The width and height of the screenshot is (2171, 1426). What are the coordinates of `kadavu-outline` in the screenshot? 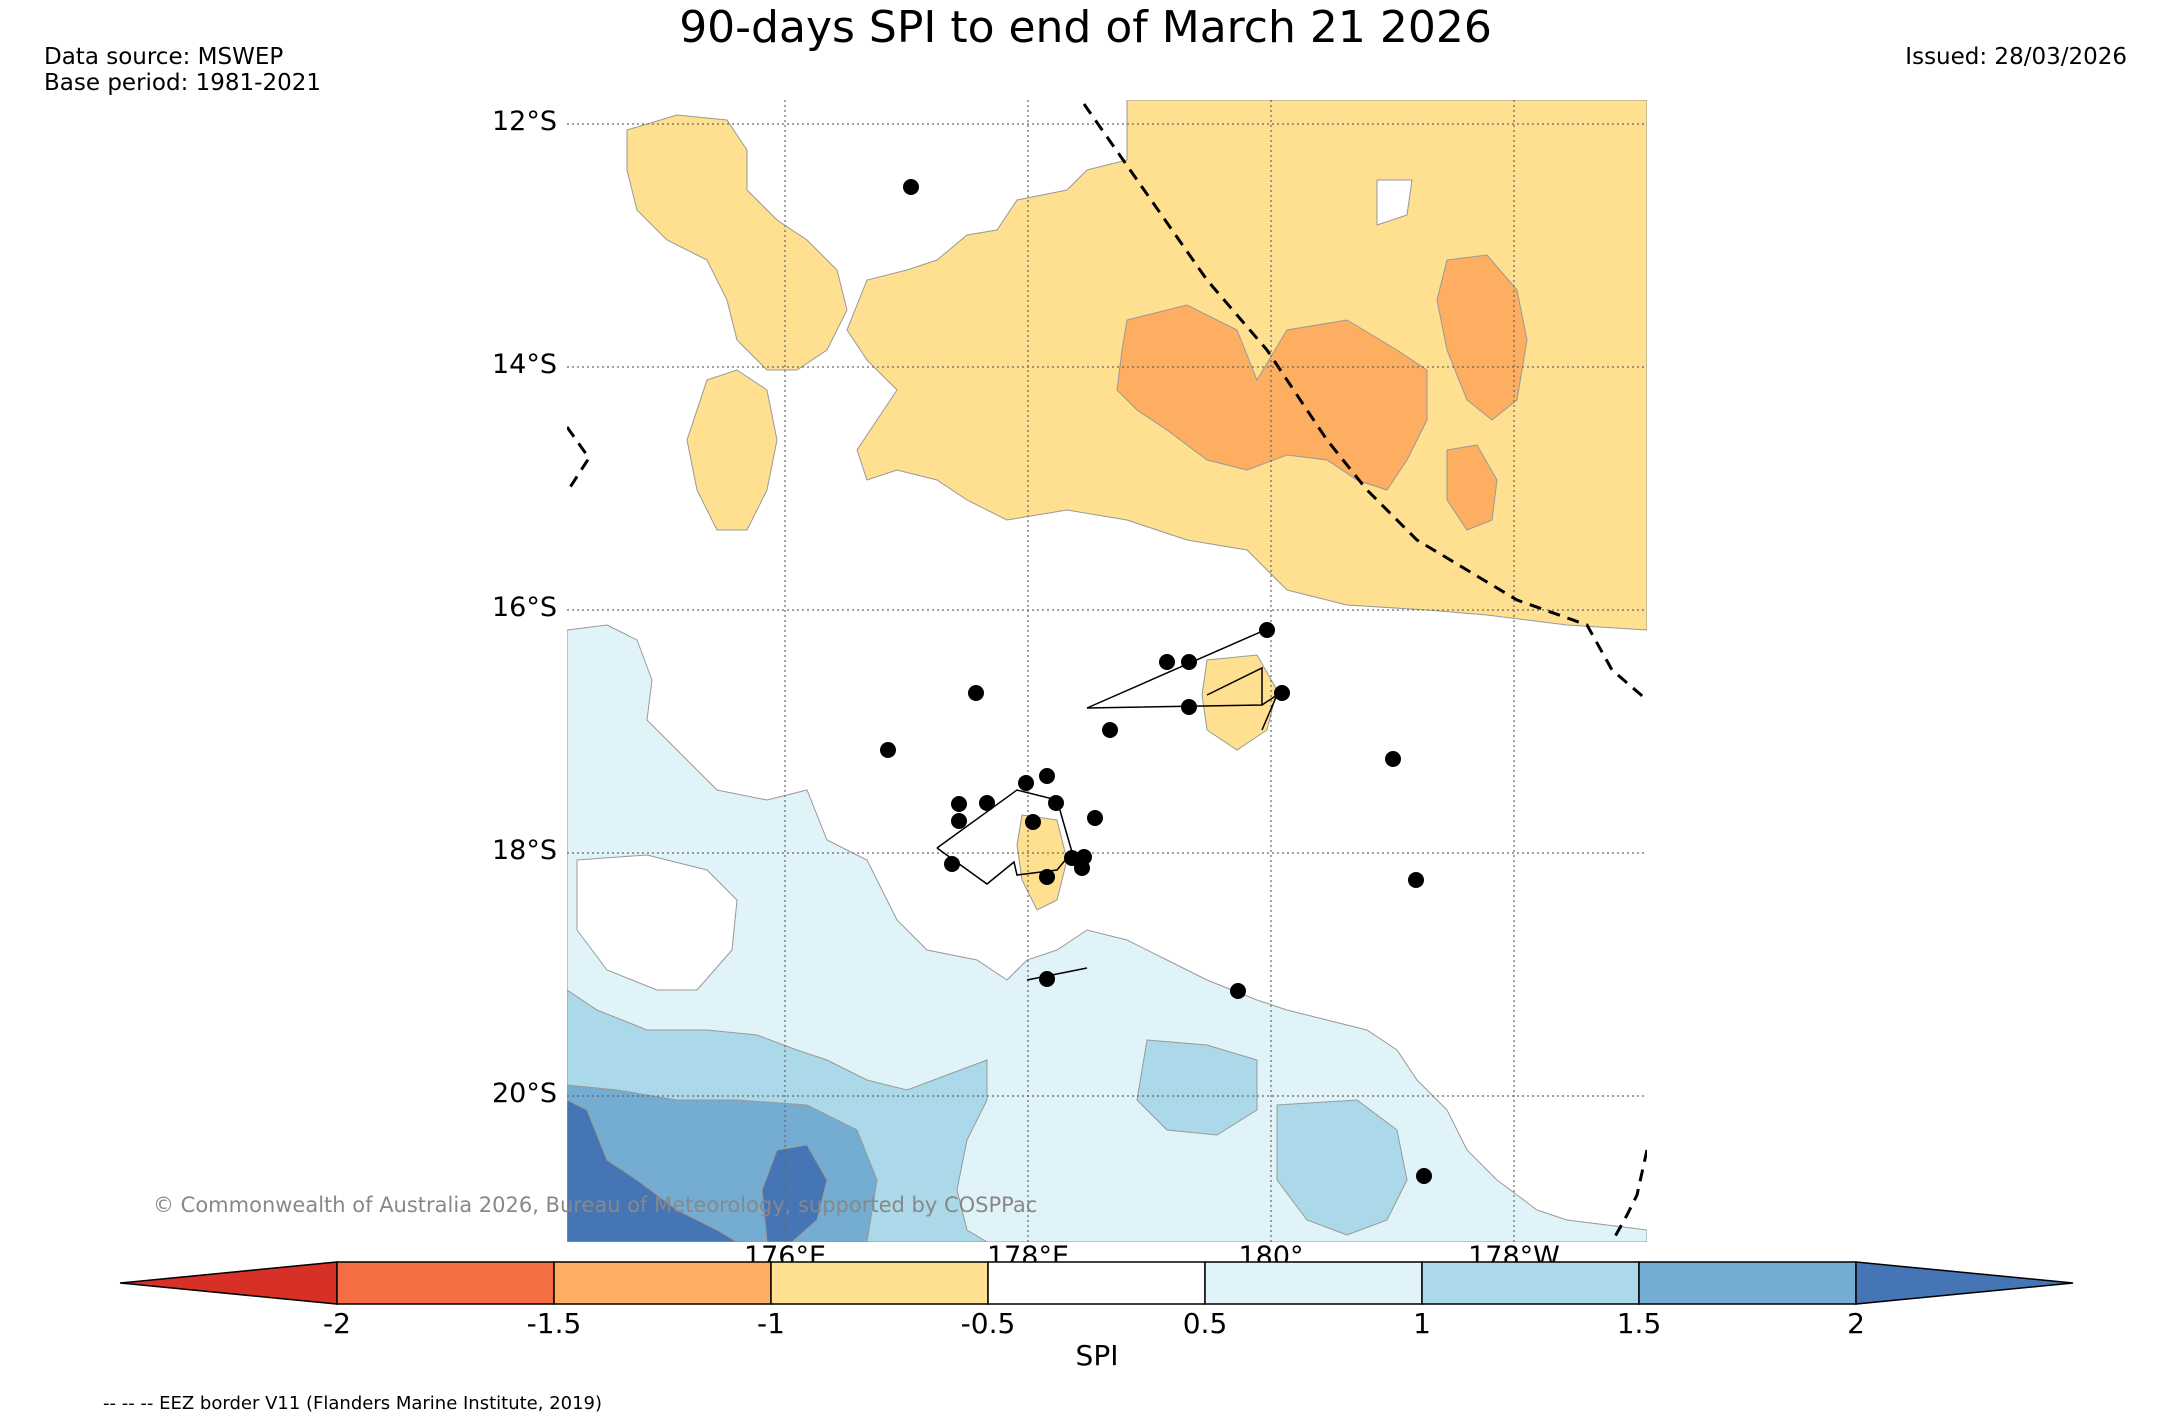 It's located at (1057, 974).